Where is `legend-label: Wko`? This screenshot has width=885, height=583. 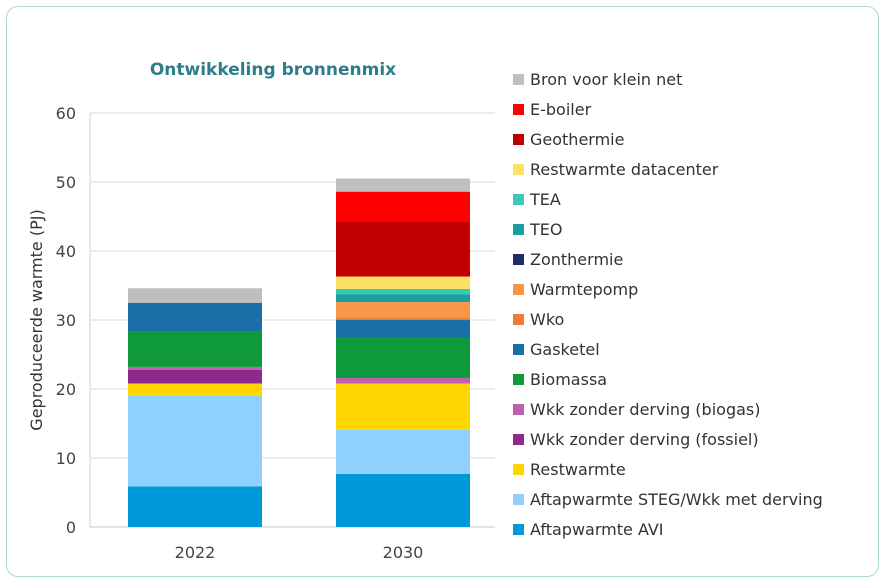 legend-label: Wko is located at coordinates (547, 319).